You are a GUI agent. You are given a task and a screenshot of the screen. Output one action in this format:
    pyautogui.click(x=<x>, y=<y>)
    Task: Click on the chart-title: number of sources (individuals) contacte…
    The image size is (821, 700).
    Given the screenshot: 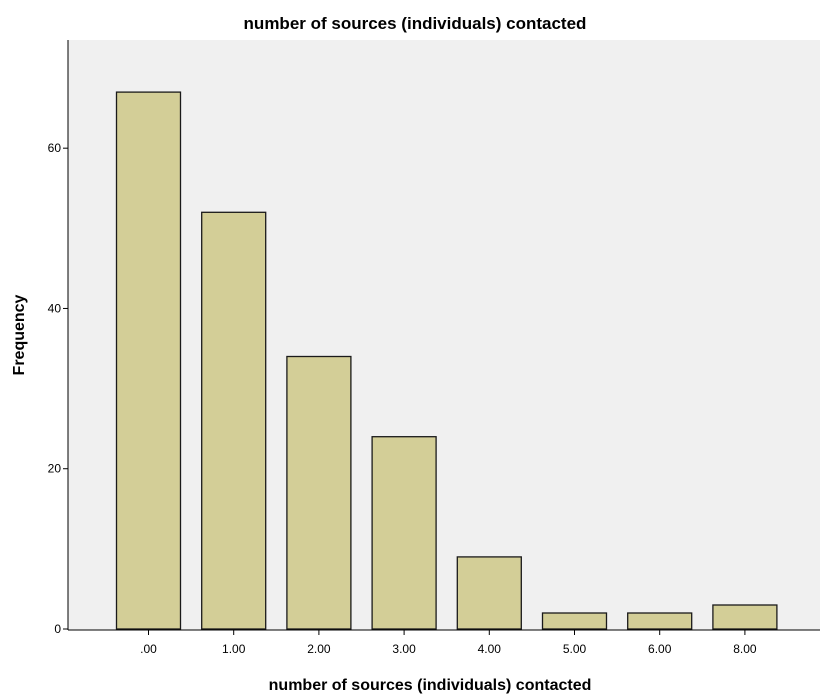 What is the action you would take?
    pyautogui.click(x=415, y=23)
    